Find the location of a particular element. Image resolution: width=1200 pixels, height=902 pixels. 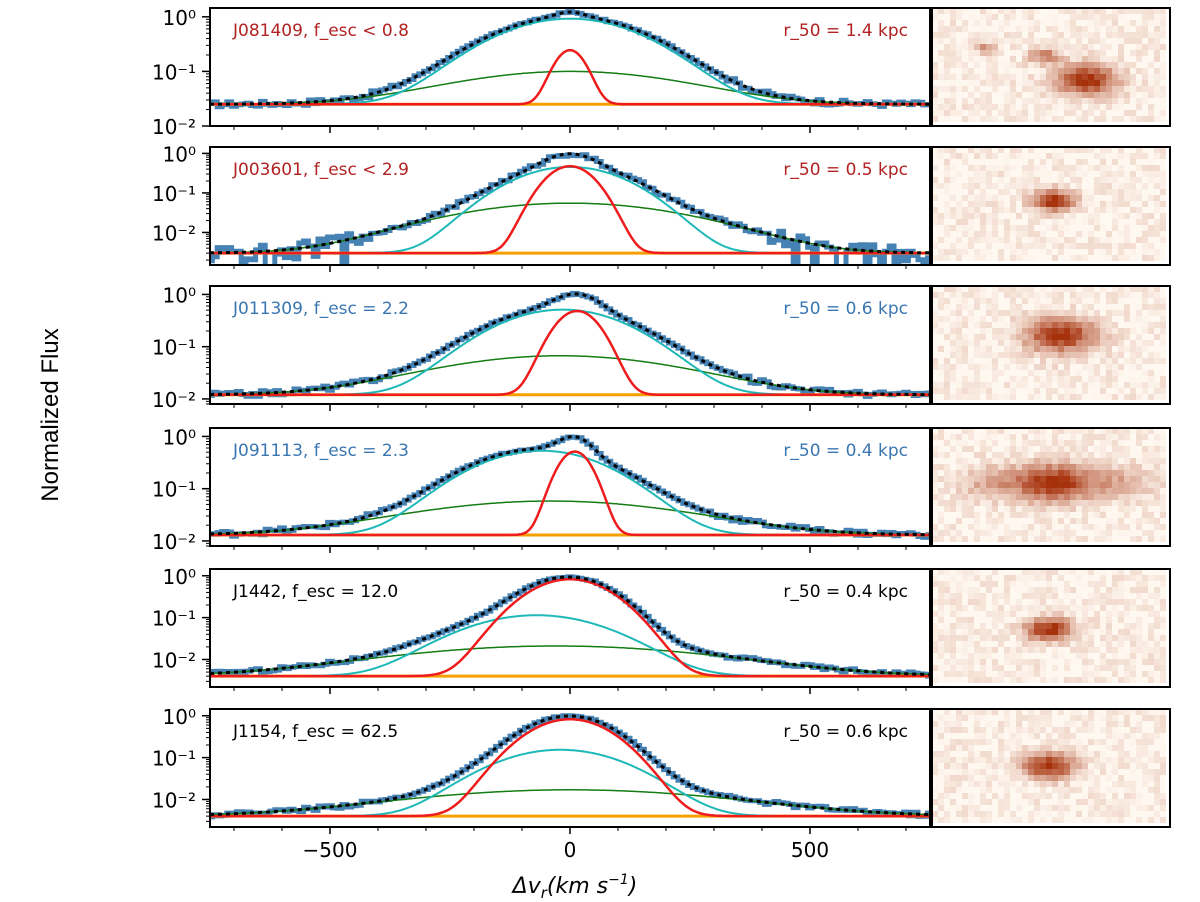

x-tick-label: −500 is located at coordinates (330, 850).